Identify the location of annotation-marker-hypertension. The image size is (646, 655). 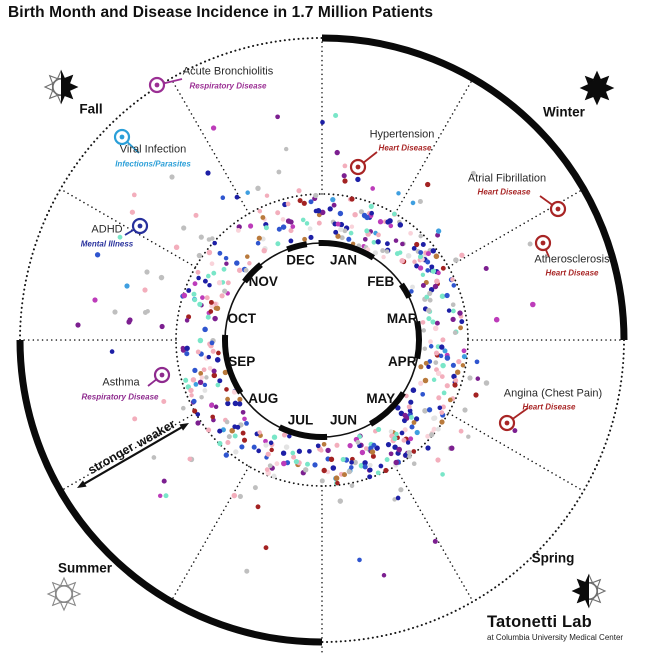
(363, 163).